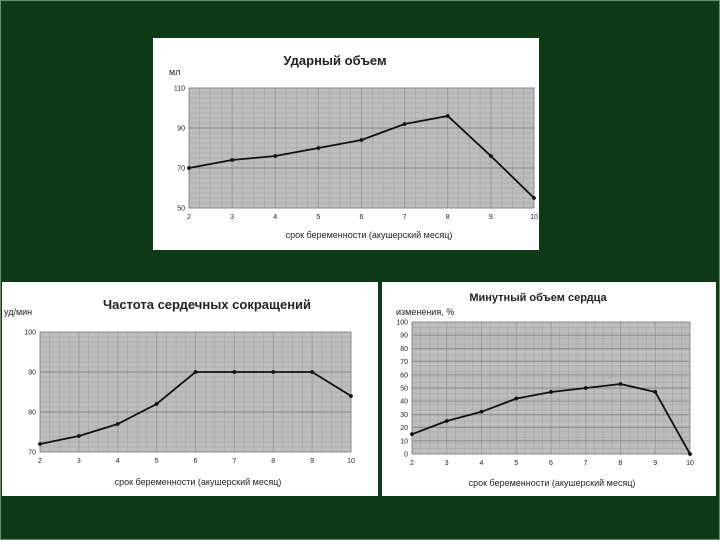 The height and width of the screenshot is (540, 720). I want to click on chart-title: Минутный объем сердца, so click(538, 298).